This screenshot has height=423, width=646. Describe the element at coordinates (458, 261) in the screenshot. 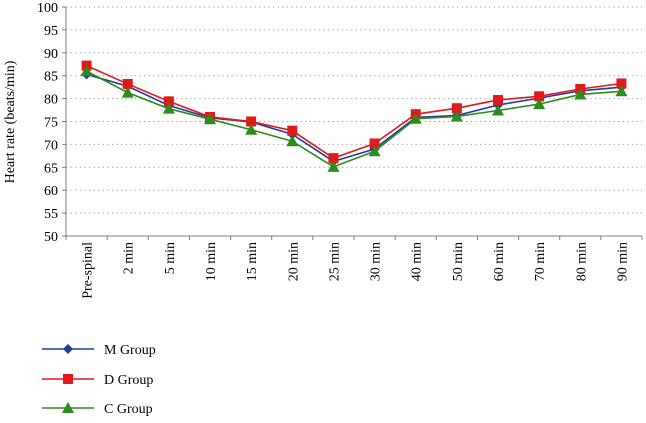

I see `x-tick-label: 50 min` at that location.